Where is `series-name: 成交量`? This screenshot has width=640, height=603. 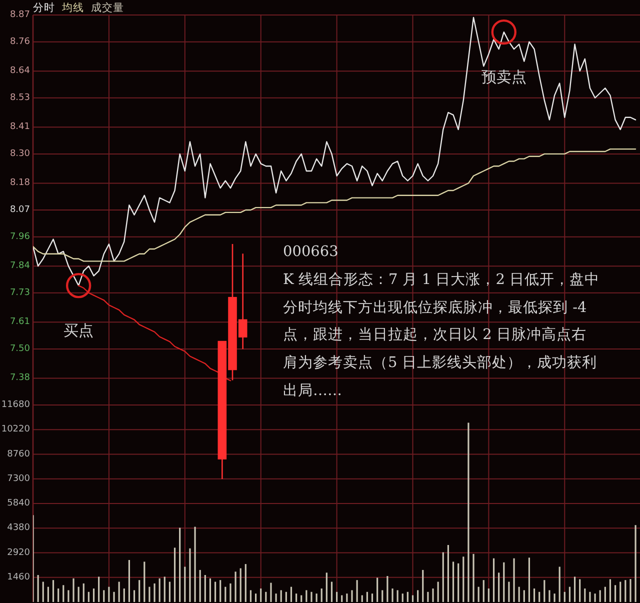
series-name: 成交量 is located at coordinates (107, 8).